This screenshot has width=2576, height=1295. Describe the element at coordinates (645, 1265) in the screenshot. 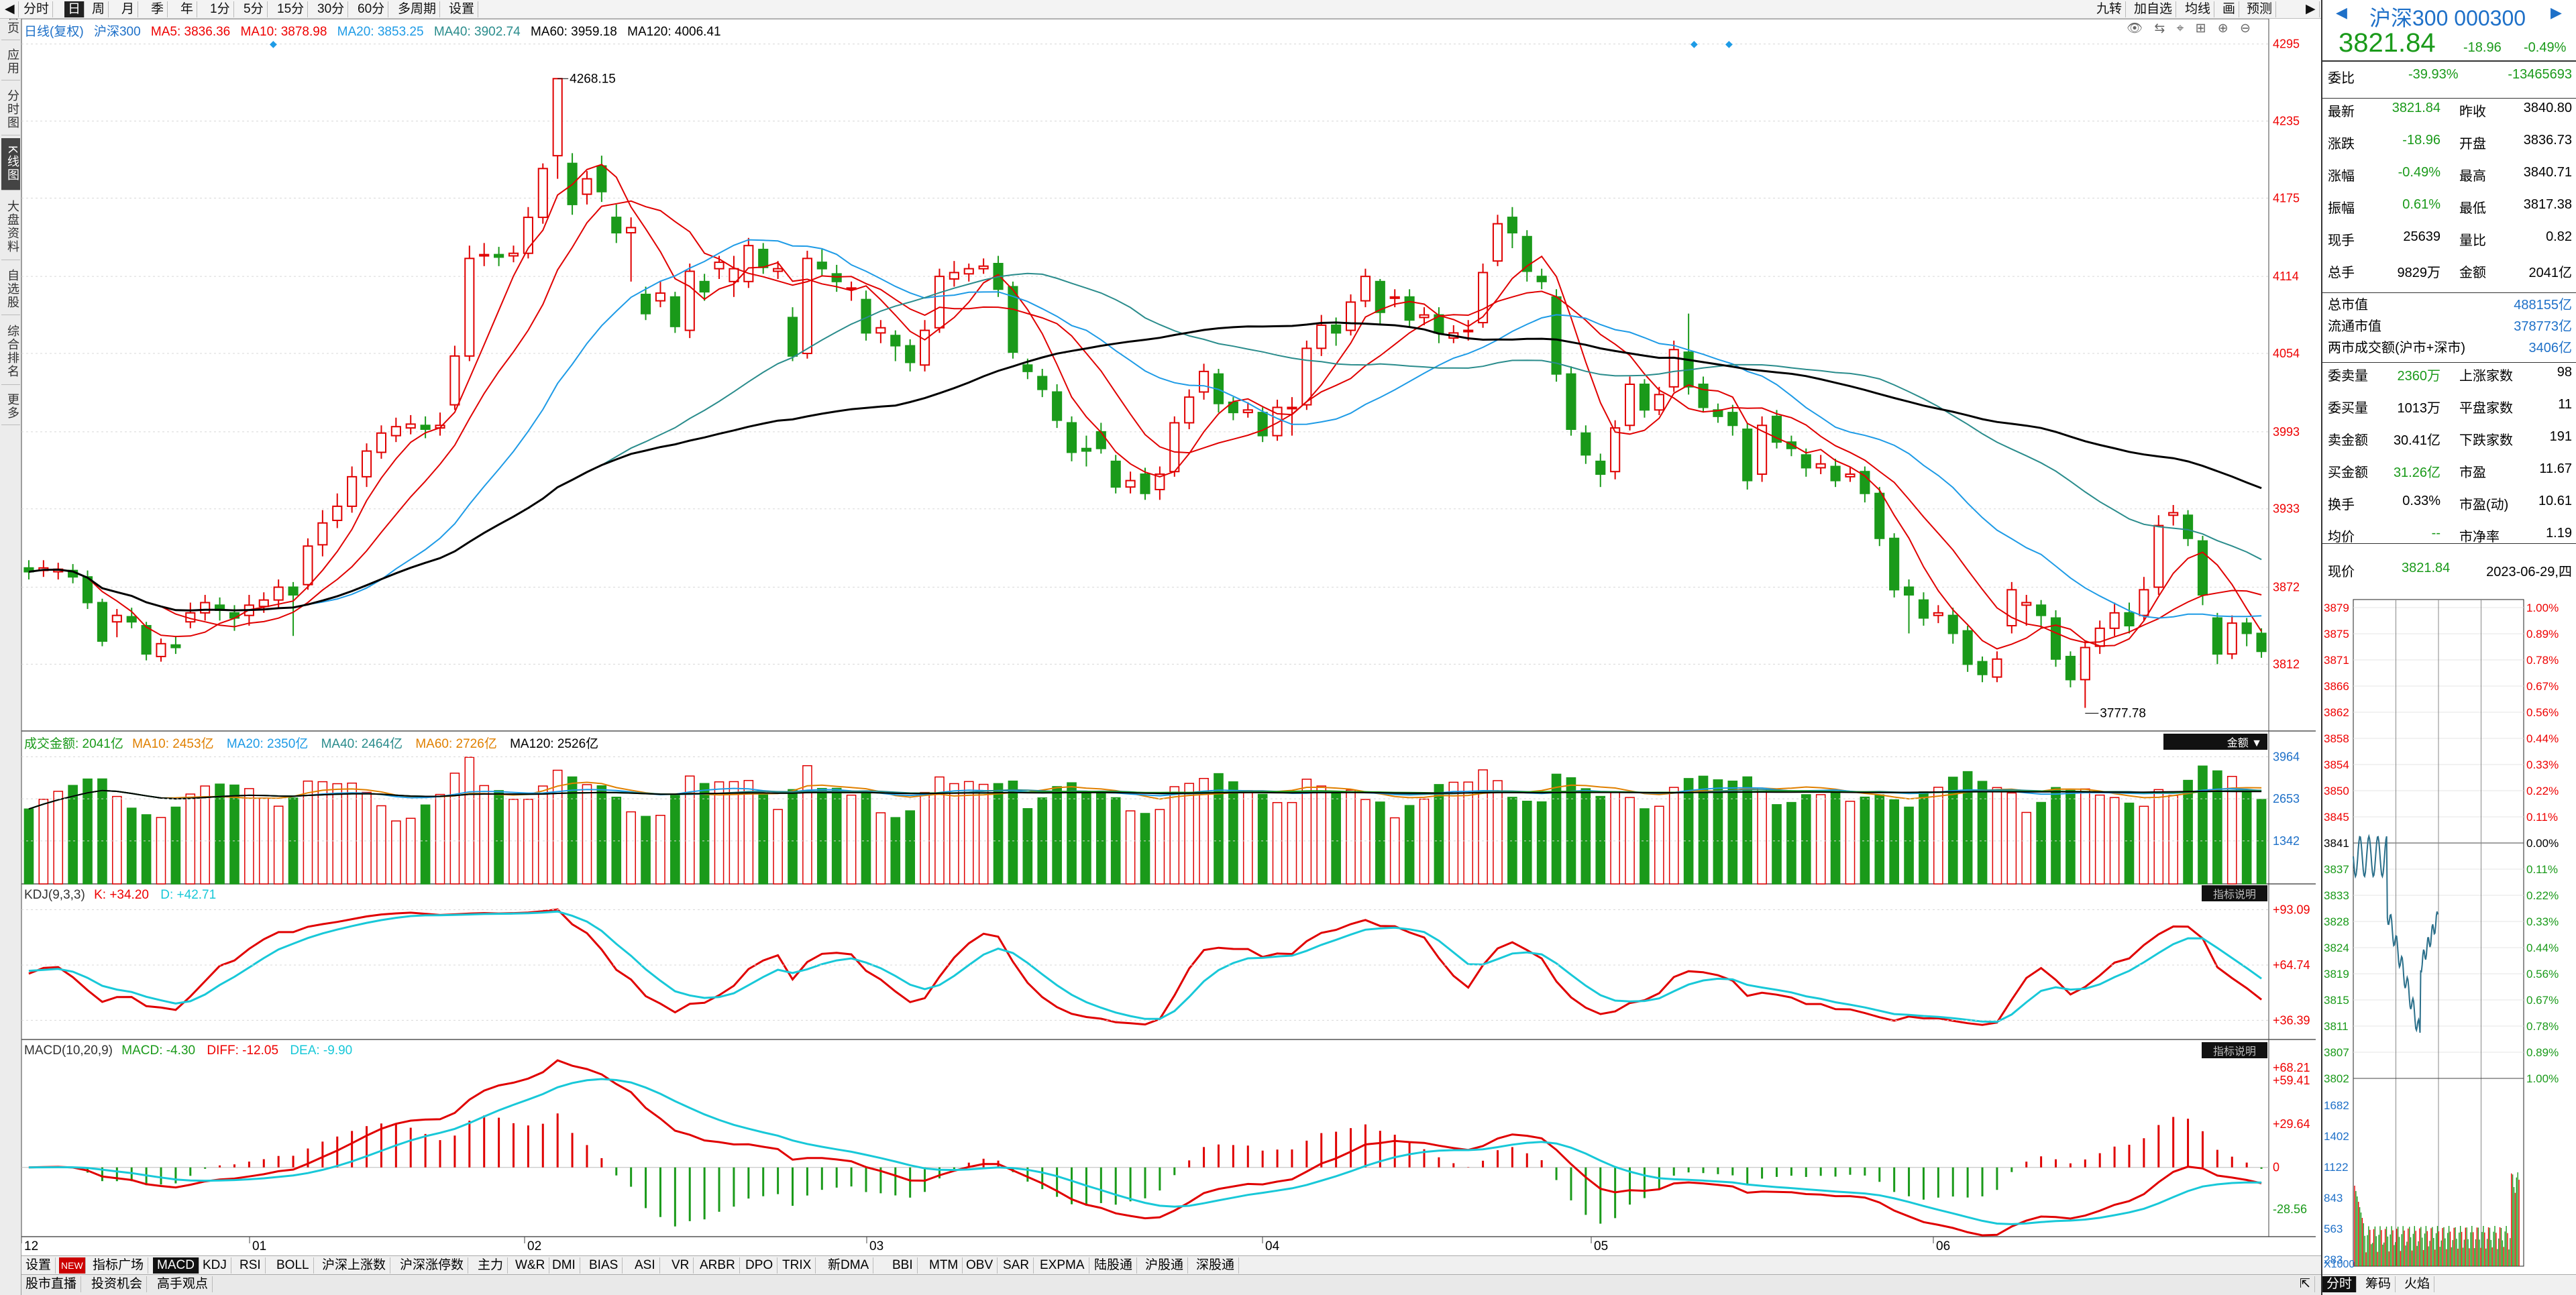

I see `indicator-tab-13: ASI` at that location.